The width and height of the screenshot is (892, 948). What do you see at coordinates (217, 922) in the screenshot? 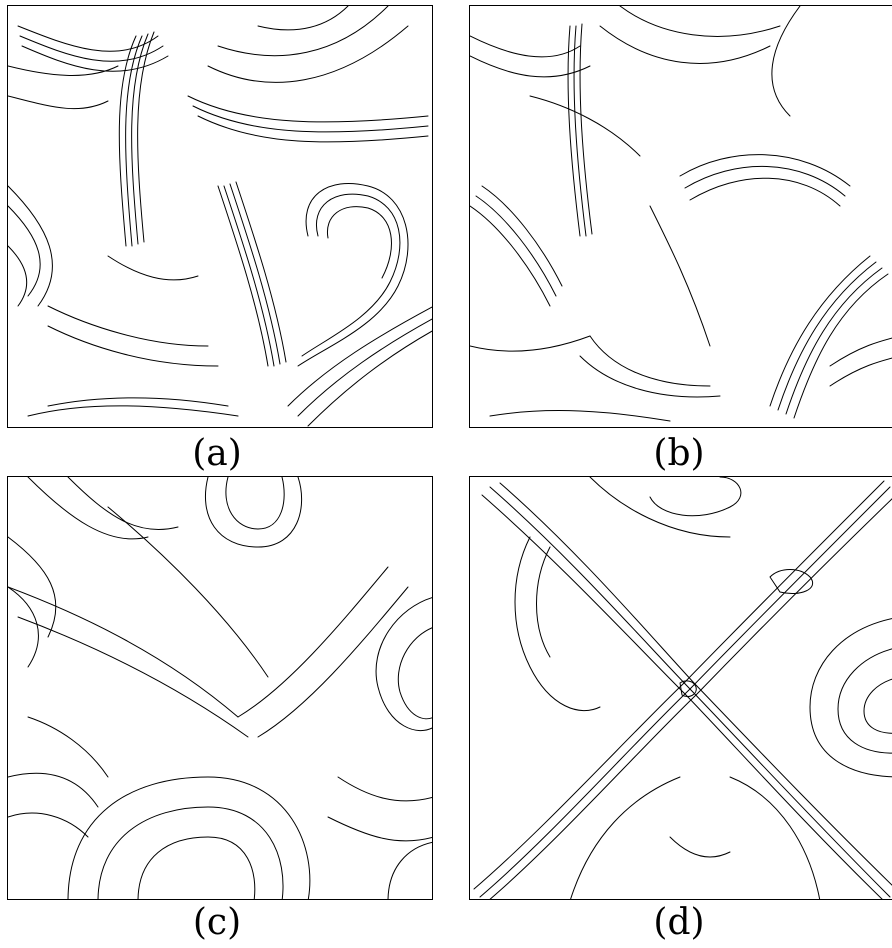
I see `caption-c: (c)` at bounding box center [217, 922].